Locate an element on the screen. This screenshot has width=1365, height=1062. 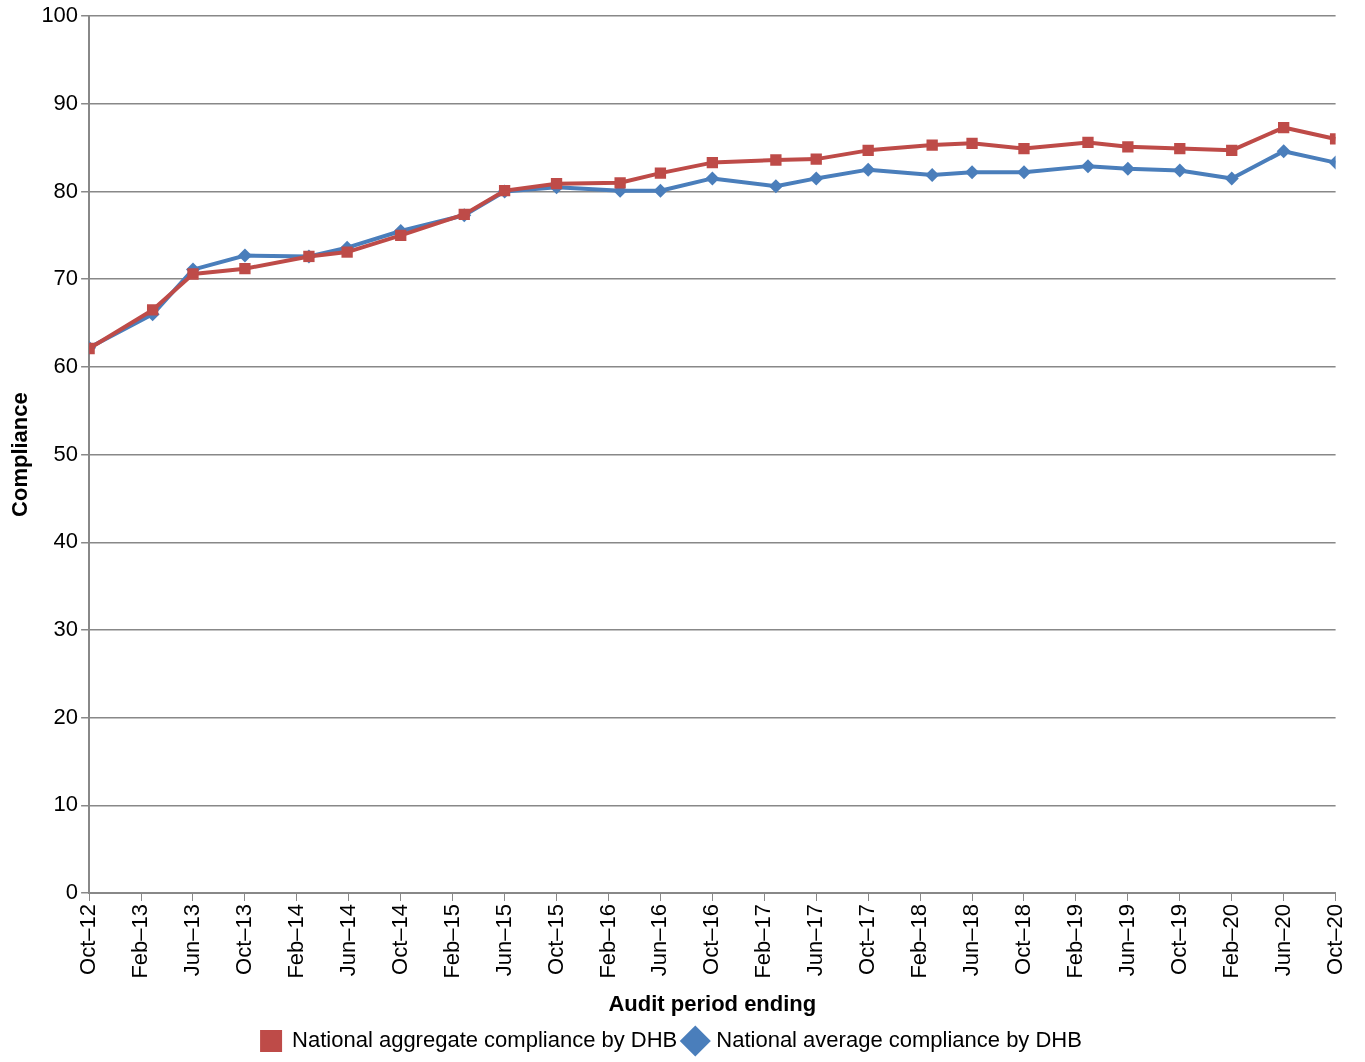
x-tick-label: Feb–16 is located at coordinates (607, 941).